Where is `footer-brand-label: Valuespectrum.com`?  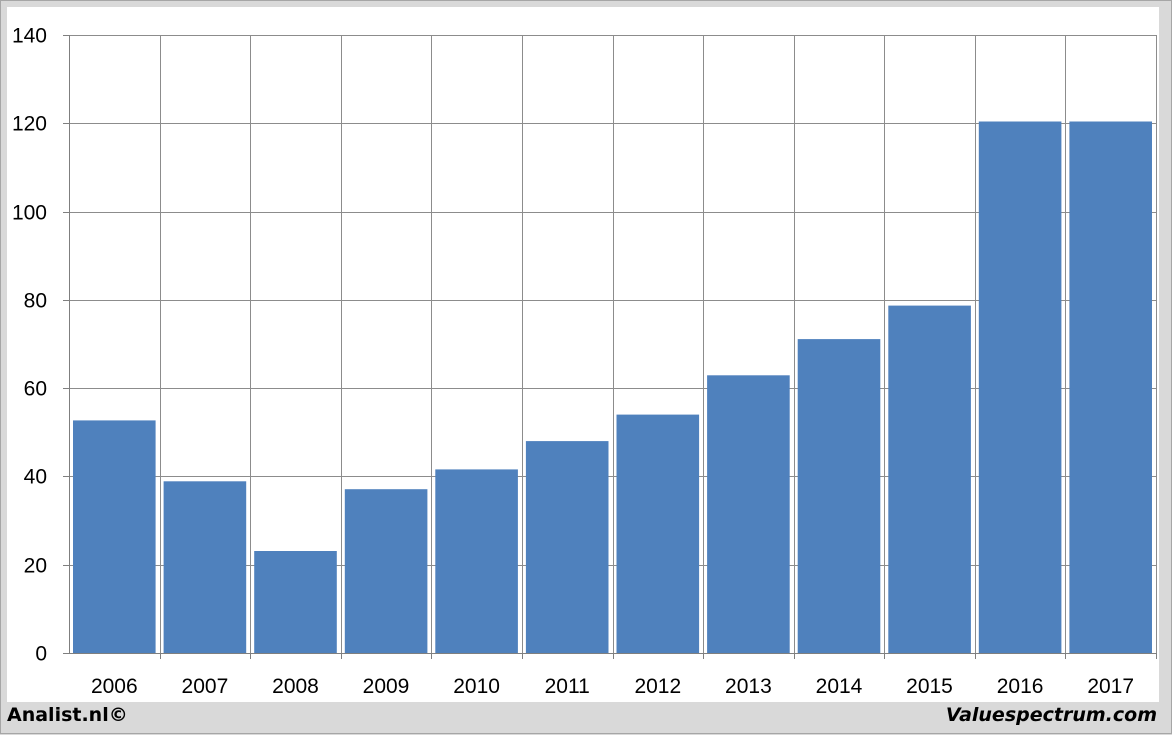
footer-brand-label: Valuespectrum.com is located at coordinates (1051, 715).